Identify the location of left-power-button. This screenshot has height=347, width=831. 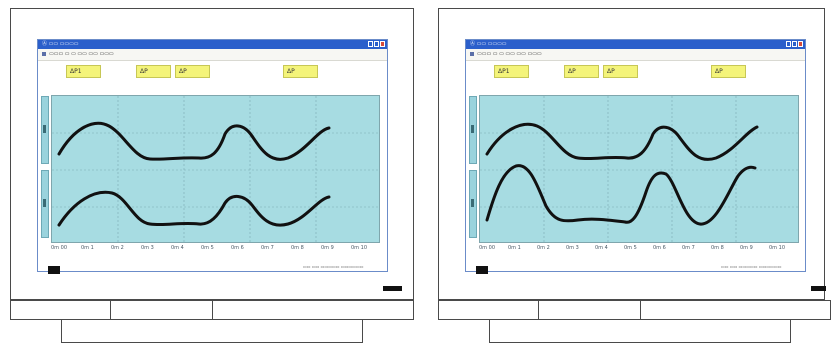
(392, 288).